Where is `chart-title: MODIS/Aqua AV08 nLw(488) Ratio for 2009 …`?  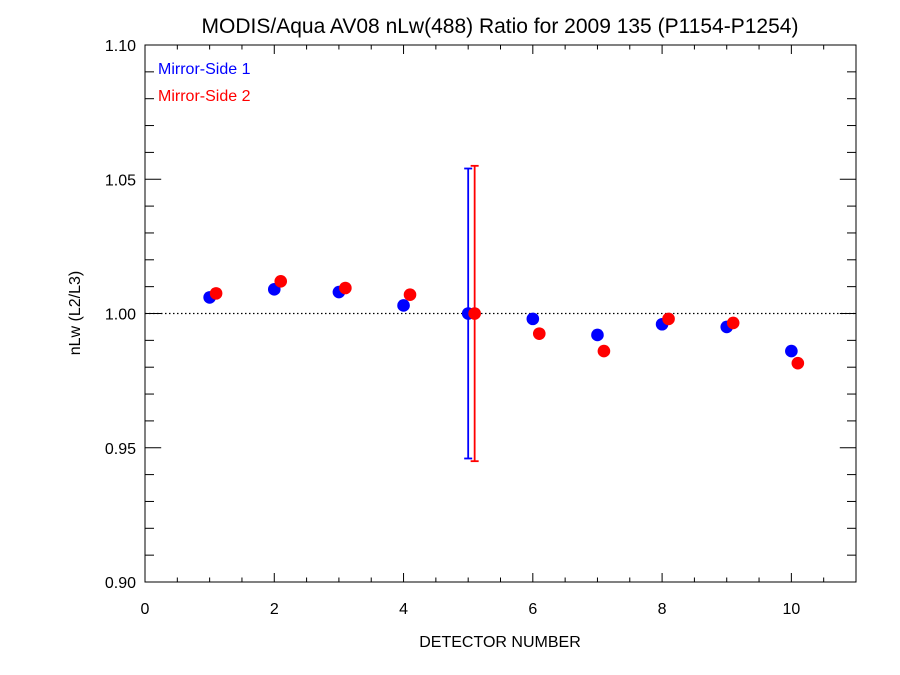 chart-title: MODIS/Aqua AV08 nLw(488) Ratio for 2009 … is located at coordinates (500, 26).